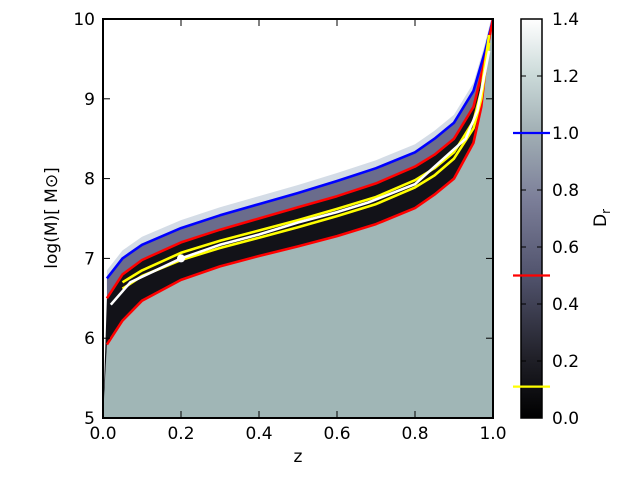  What do you see at coordinates (336, 434) in the screenshot?
I see `x-tick-label: 0.6` at bounding box center [336, 434].